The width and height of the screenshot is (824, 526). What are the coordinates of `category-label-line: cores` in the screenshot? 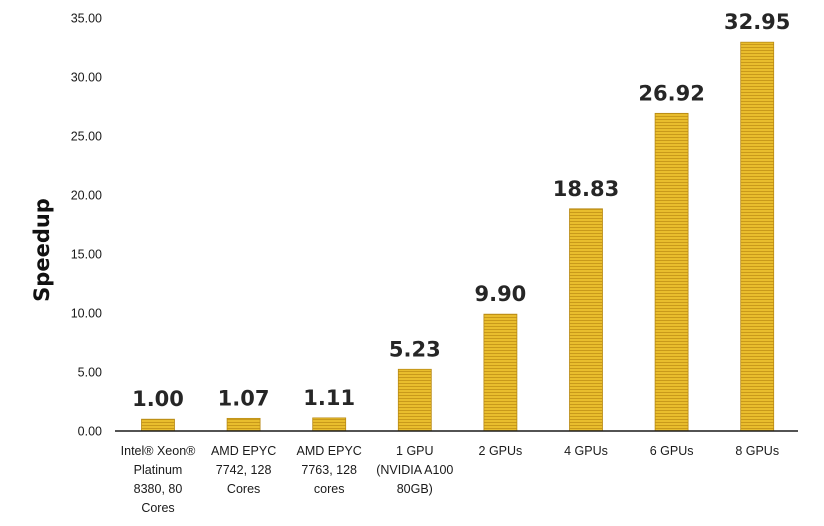 It's located at (329, 489).